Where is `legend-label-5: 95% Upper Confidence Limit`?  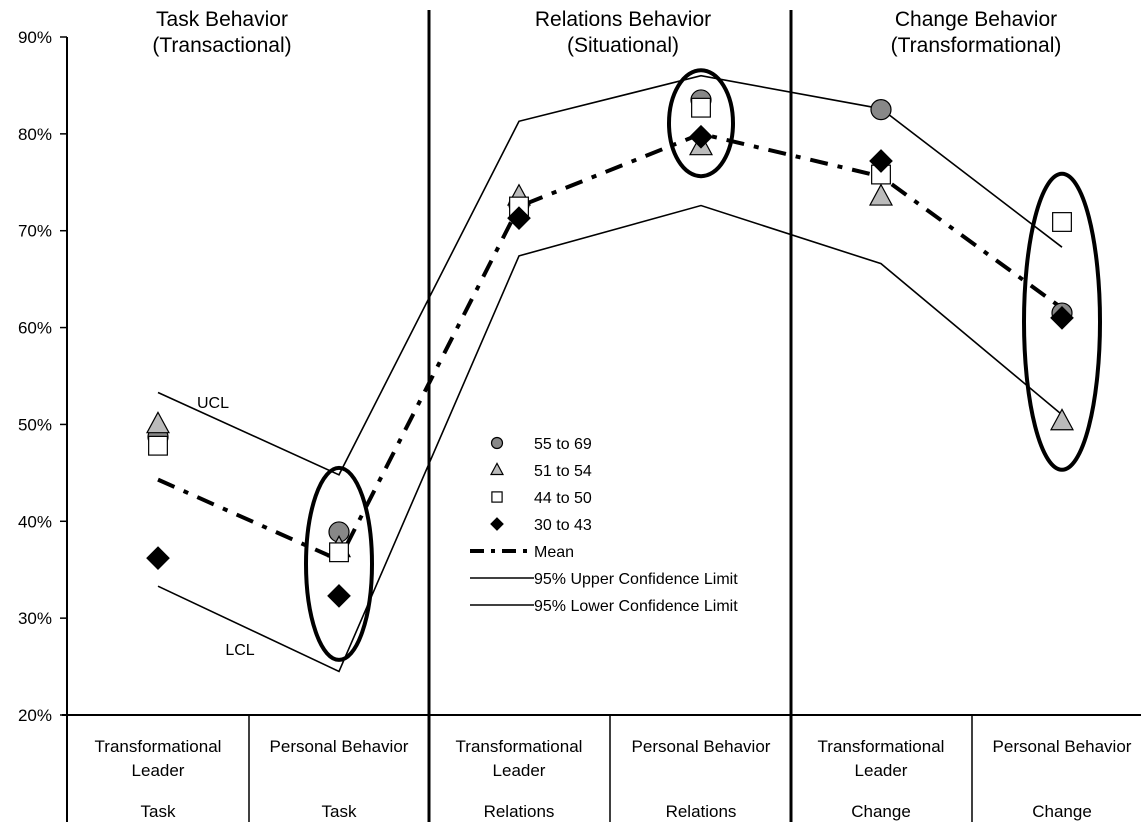
legend-label-5: 95% Upper Confidence Limit is located at coordinates (636, 579).